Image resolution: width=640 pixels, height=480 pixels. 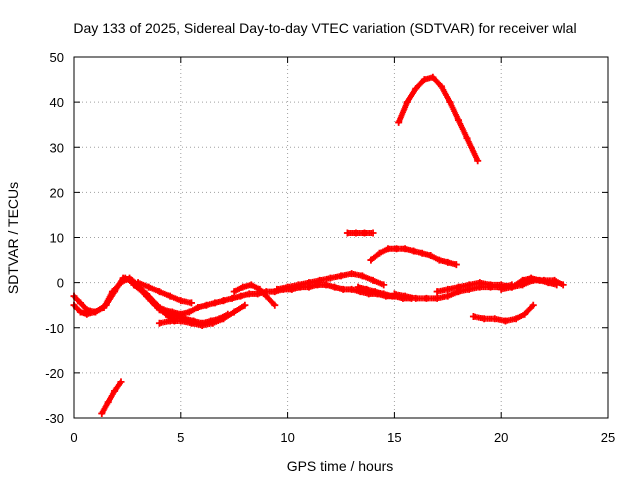 What do you see at coordinates (180, 437) in the screenshot?
I see `x-tick-label: 5` at bounding box center [180, 437].